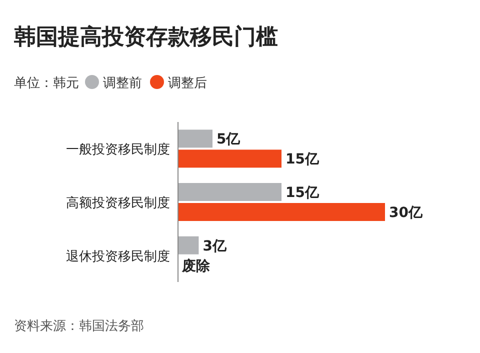 The image size is (480, 353). I want to click on legend-label: 调整前, so click(122, 83).